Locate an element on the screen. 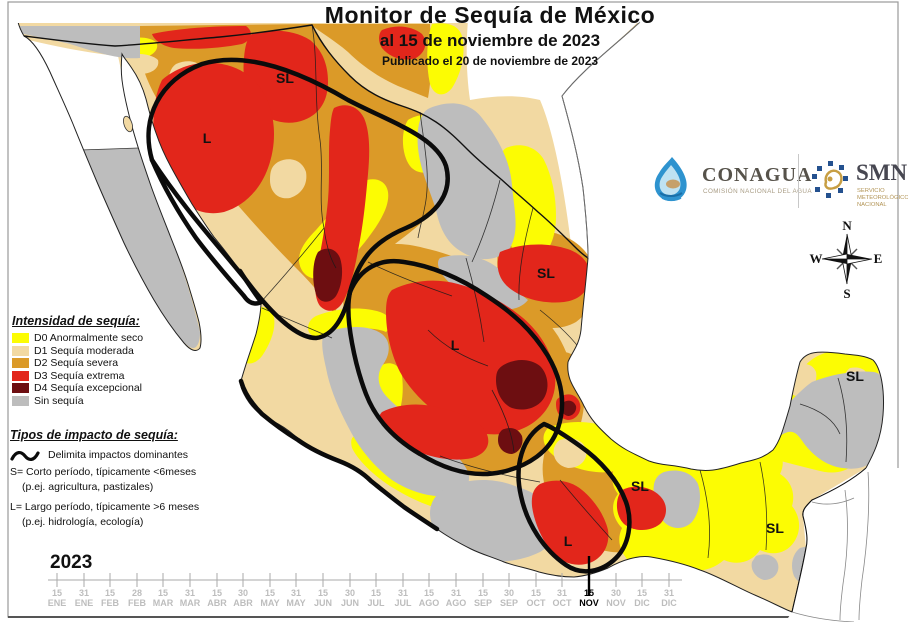 This screenshot has height=622, width=908. legend-item-d3: D3 Sequía extrema is located at coordinates (124, 376).